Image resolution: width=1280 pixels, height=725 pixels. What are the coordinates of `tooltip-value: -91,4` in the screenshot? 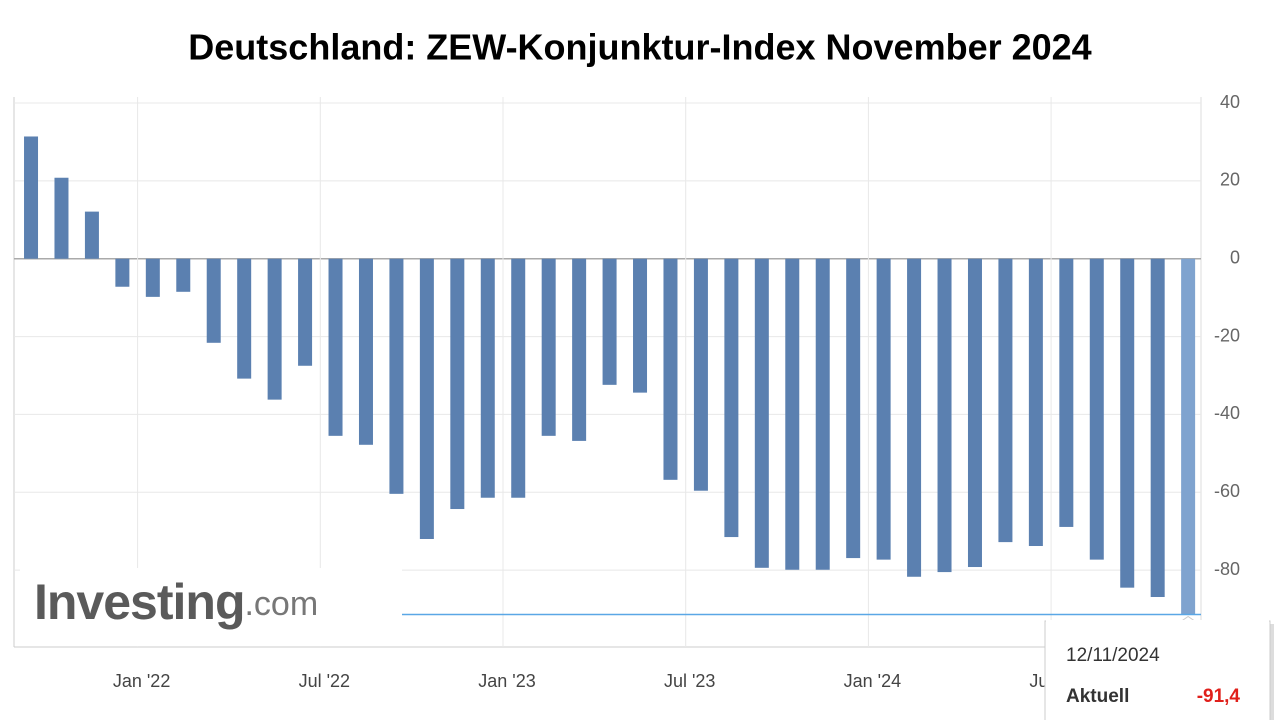 It's located at (1219, 696).